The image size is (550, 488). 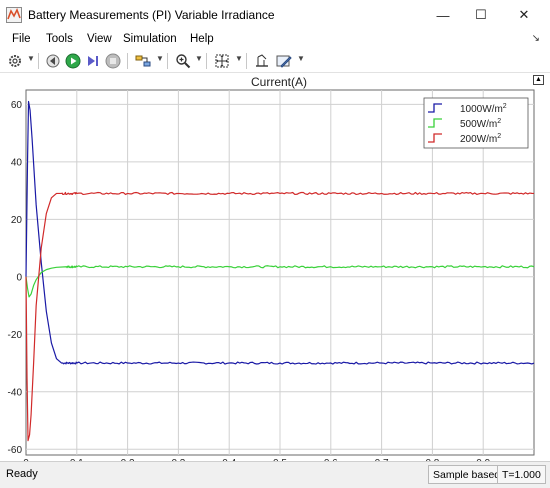 I want to click on legend: 1000W/m2 500W/m2 200W/m2, so click(x=476, y=123).